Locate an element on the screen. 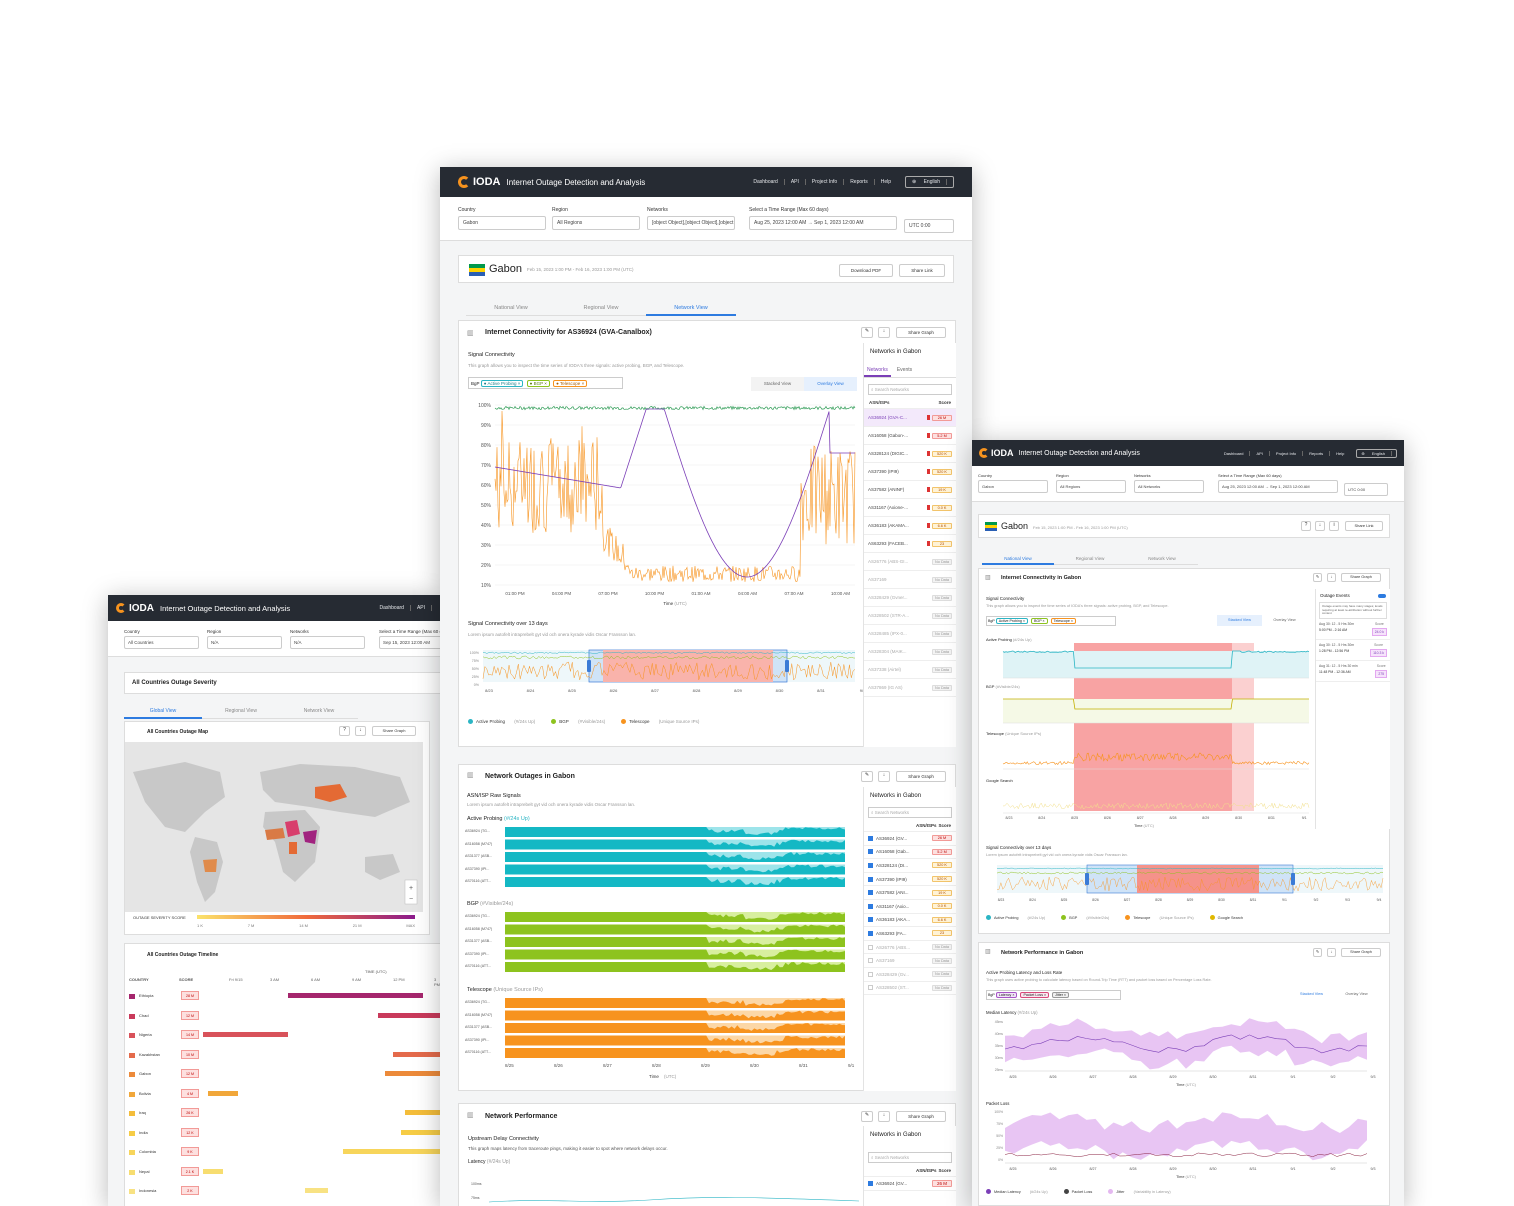 The width and height of the screenshot is (1514, 1206). table-row: Bolivia 4 M is located at coordinates (282, 1095).